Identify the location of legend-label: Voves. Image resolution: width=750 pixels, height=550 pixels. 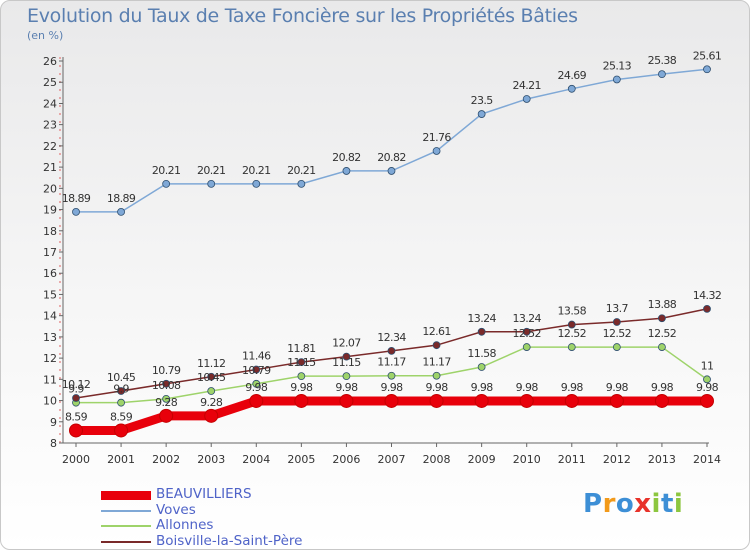
(176, 509).